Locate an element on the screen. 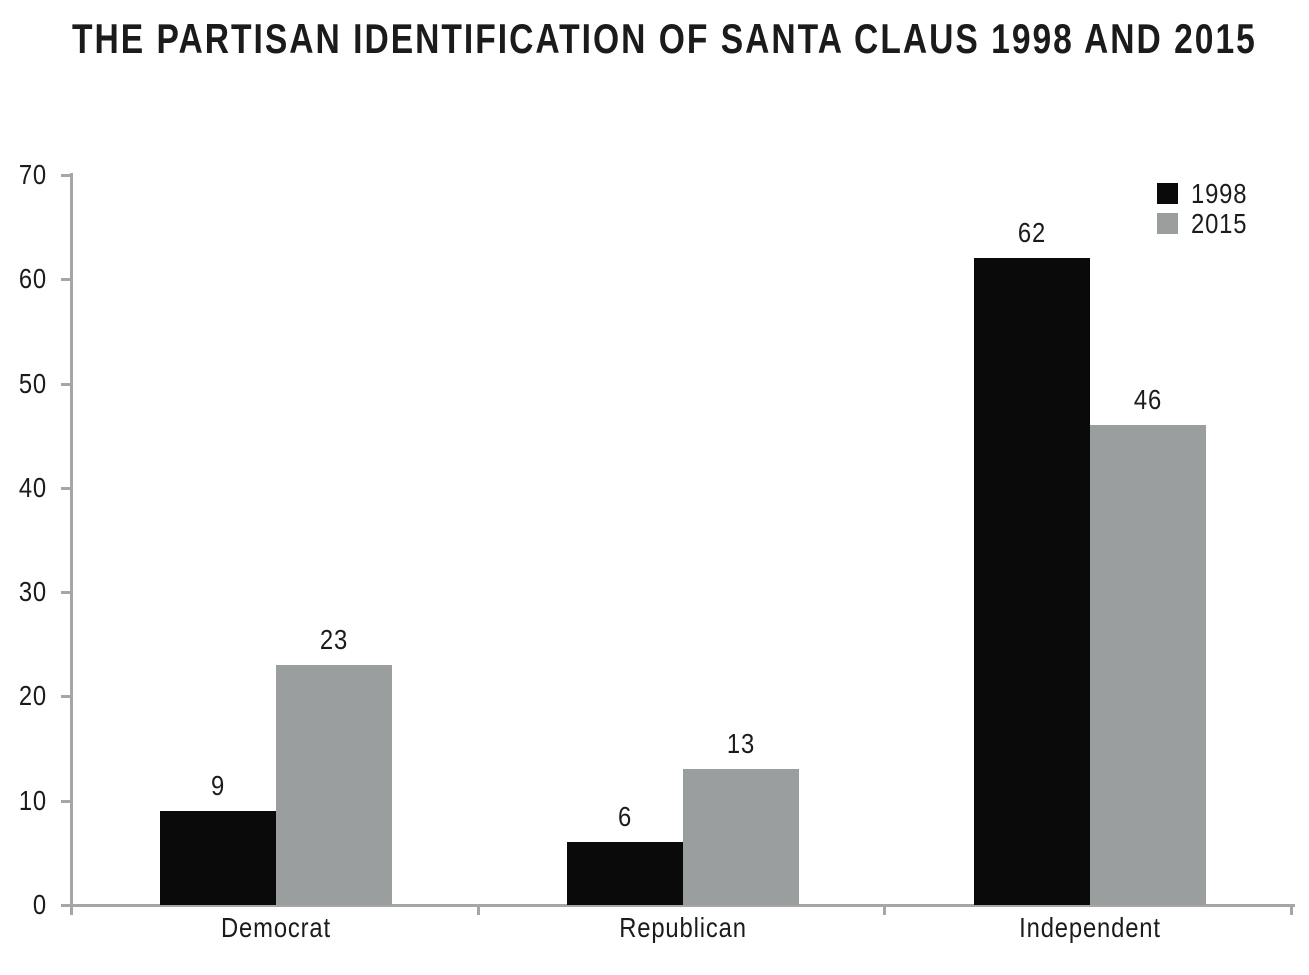 The height and width of the screenshot is (975, 1309). bar-2015-independent is located at coordinates (1147, 665).